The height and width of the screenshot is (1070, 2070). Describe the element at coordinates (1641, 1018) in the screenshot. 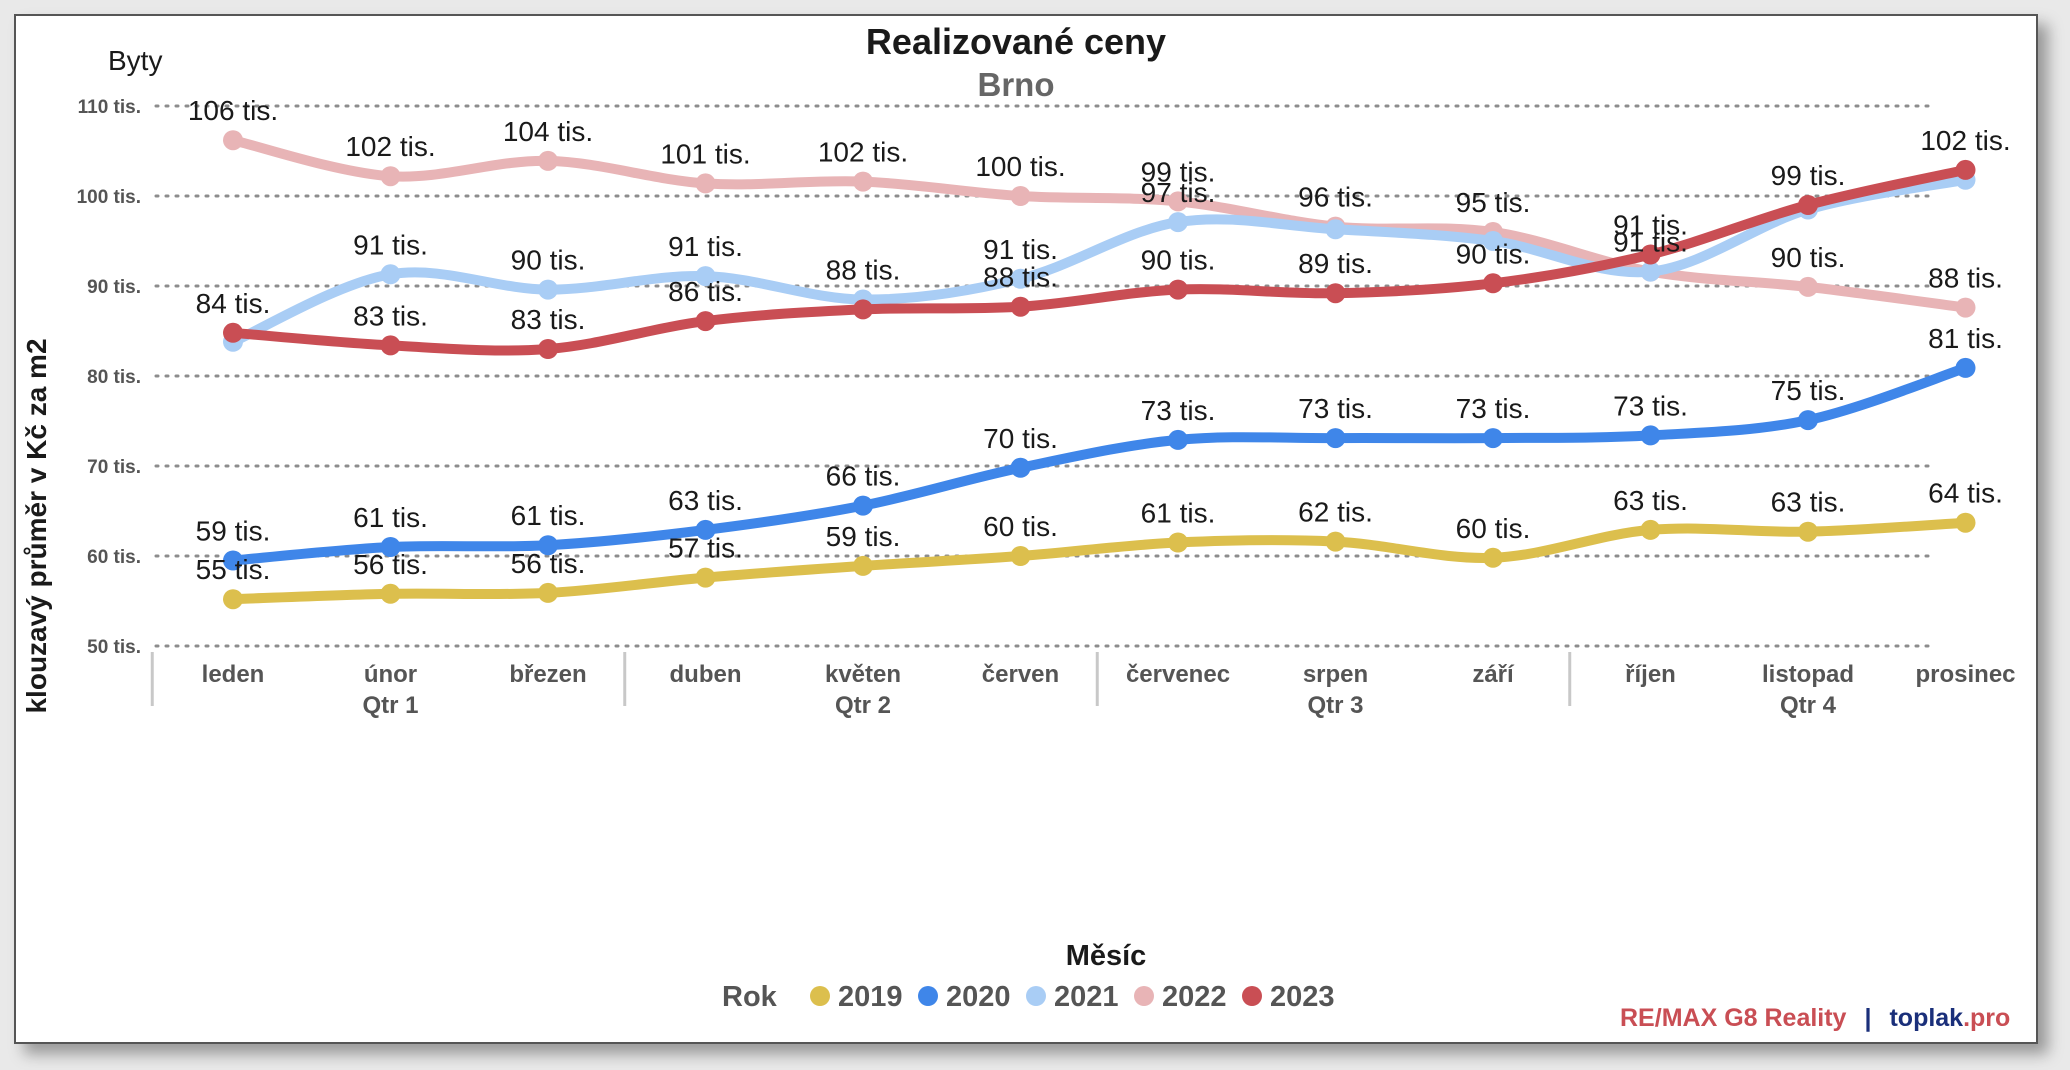

I see `brand-re: RE/` at that location.